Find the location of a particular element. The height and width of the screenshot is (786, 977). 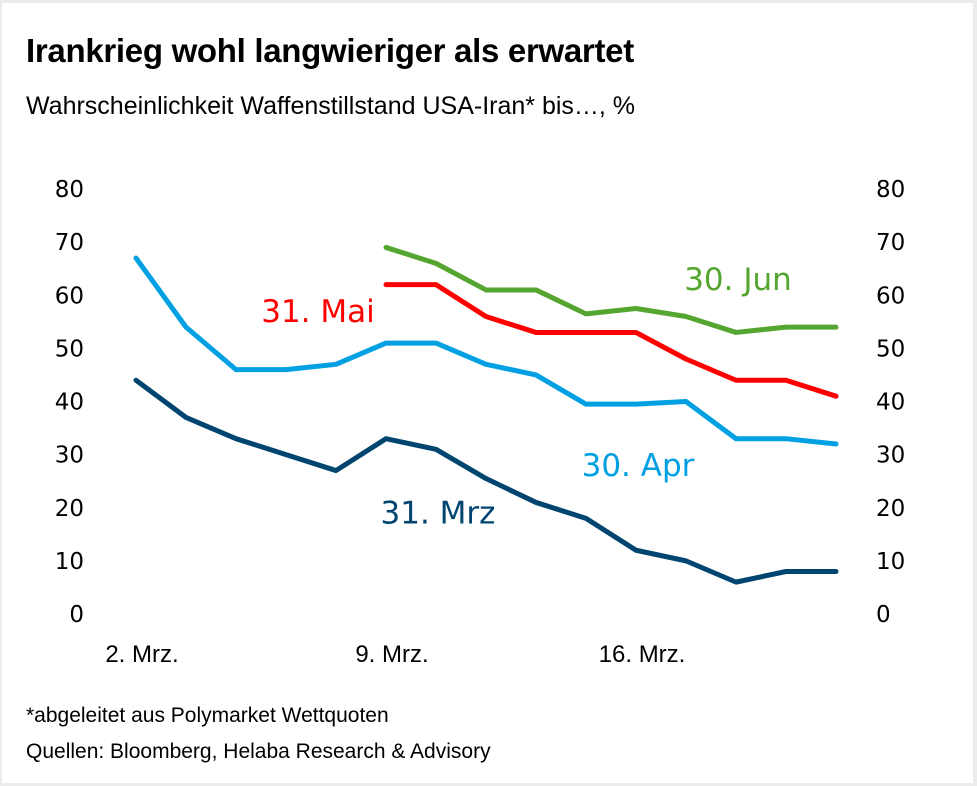

y-tick-label-left: 80 is located at coordinates (69, 190).